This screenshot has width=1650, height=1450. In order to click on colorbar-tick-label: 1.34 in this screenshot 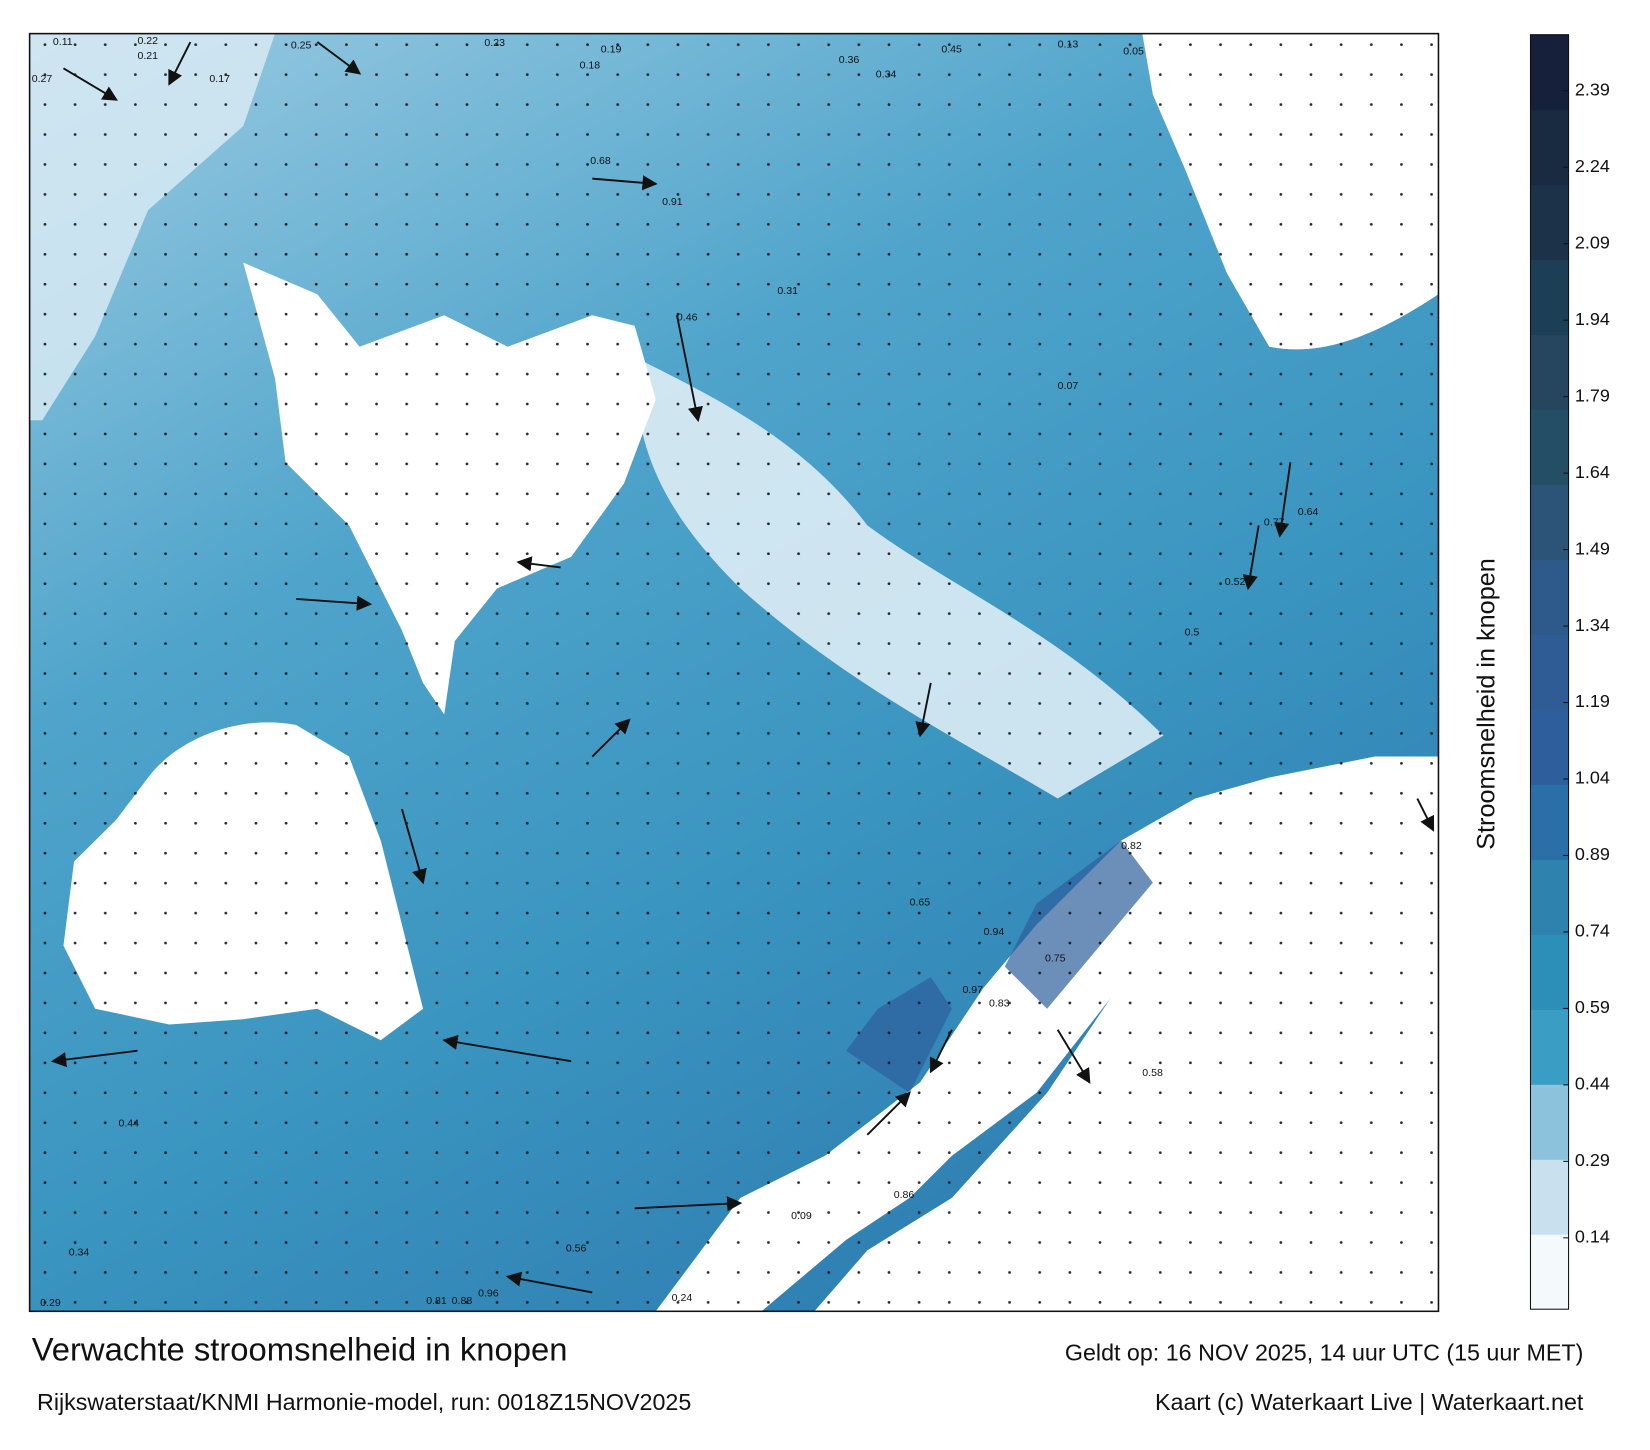, I will do `click(1592, 625)`.